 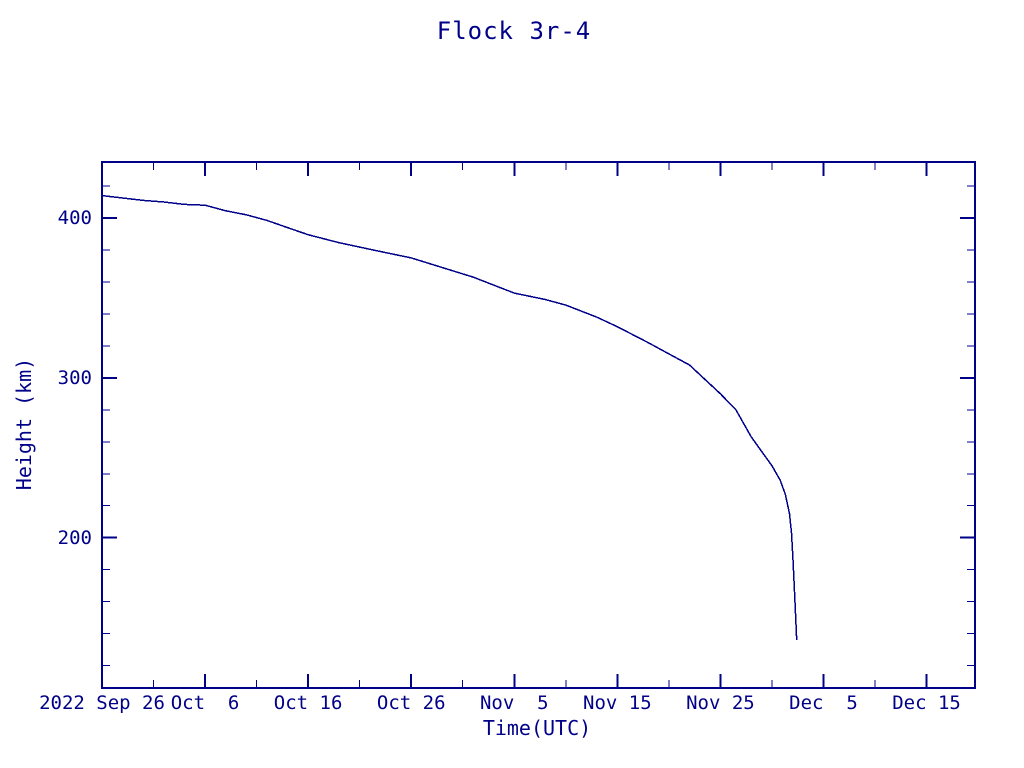 What do you see at coordinates (411, 703) in the screenshot?
I see `x-tick-label: Oct 26` at bounding box center [411, 703].